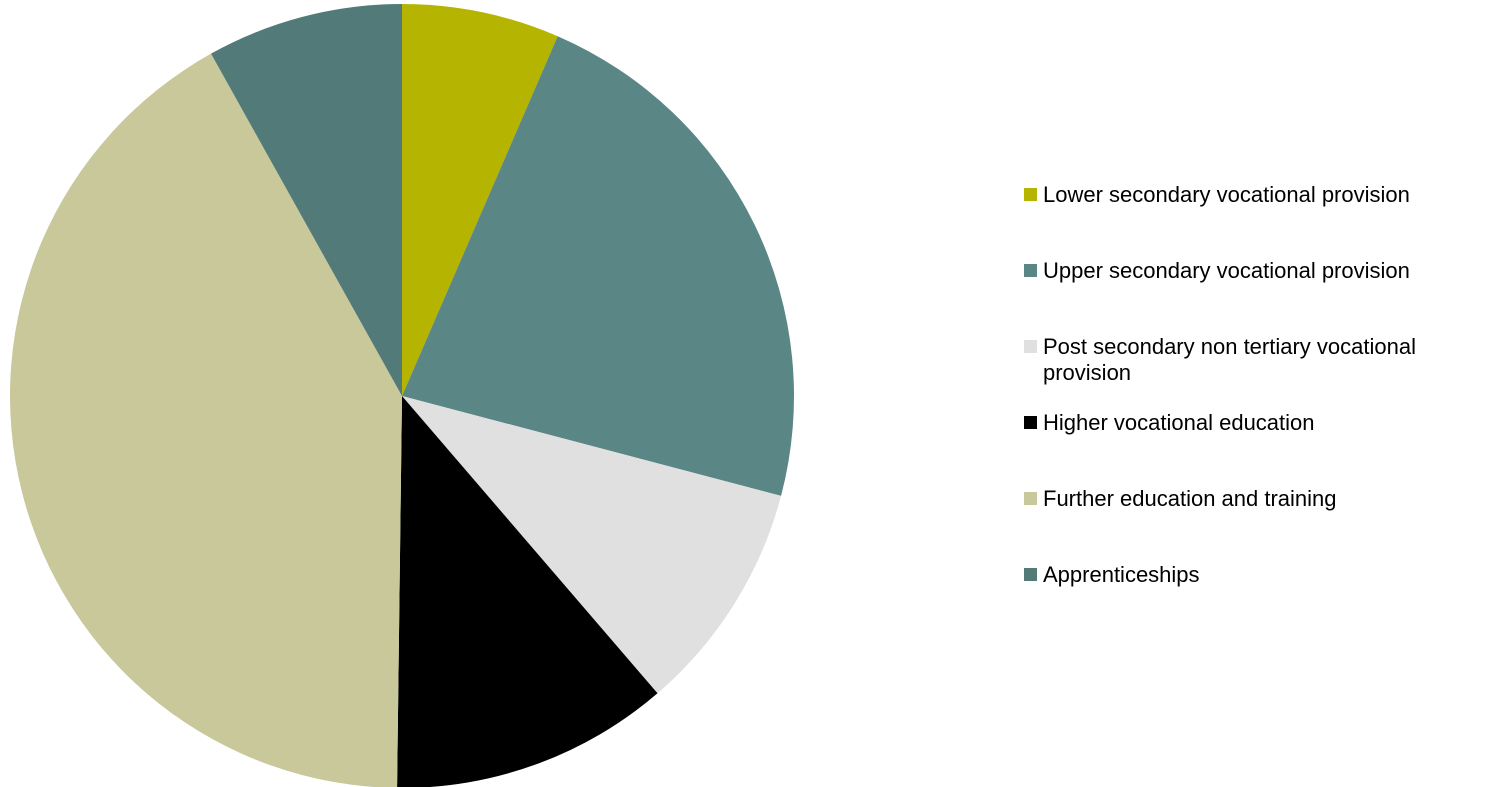 The width and height of the screenshot is (1512, 787). Describe the element at coordinates (1262, 284) in the screenshot. I see `legend-item: Upper secondary vocational provision` at that location.